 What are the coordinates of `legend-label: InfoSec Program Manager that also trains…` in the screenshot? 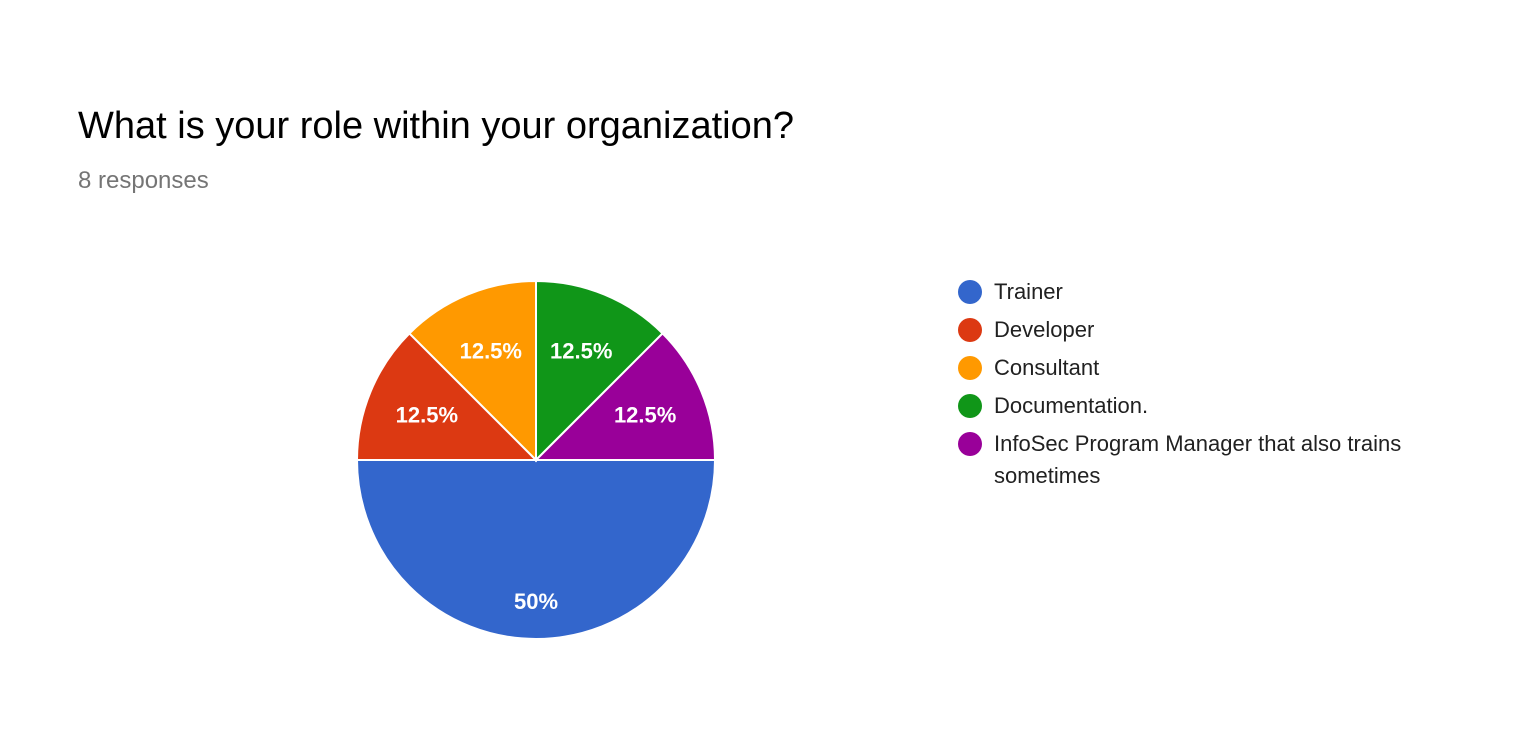 It's located at (1198, 459).